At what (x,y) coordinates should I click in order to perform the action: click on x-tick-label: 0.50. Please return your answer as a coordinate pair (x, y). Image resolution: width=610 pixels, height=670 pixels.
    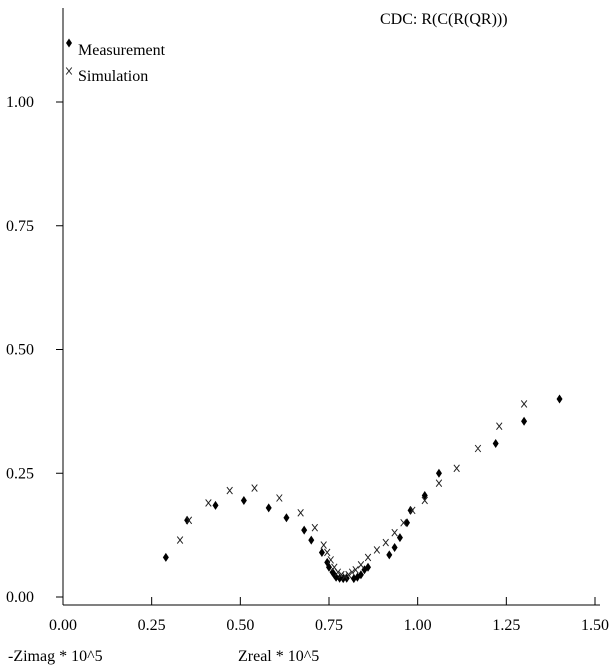
    Looking at the image, I should click on (240, 625).